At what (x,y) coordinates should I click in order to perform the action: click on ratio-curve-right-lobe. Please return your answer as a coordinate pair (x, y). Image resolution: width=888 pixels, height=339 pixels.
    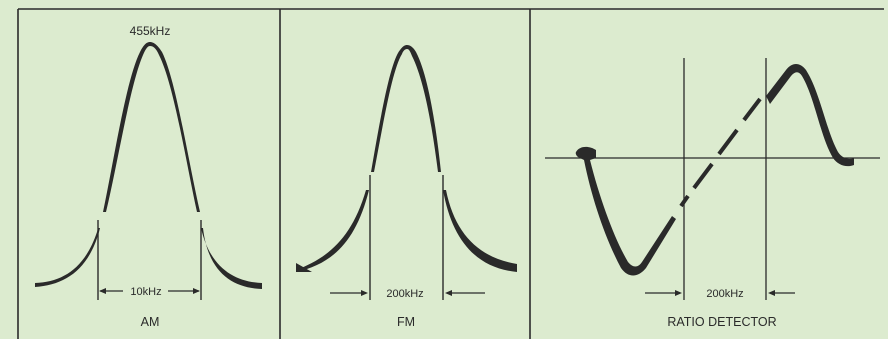
    Looking at the image, I should click on (810, 115).